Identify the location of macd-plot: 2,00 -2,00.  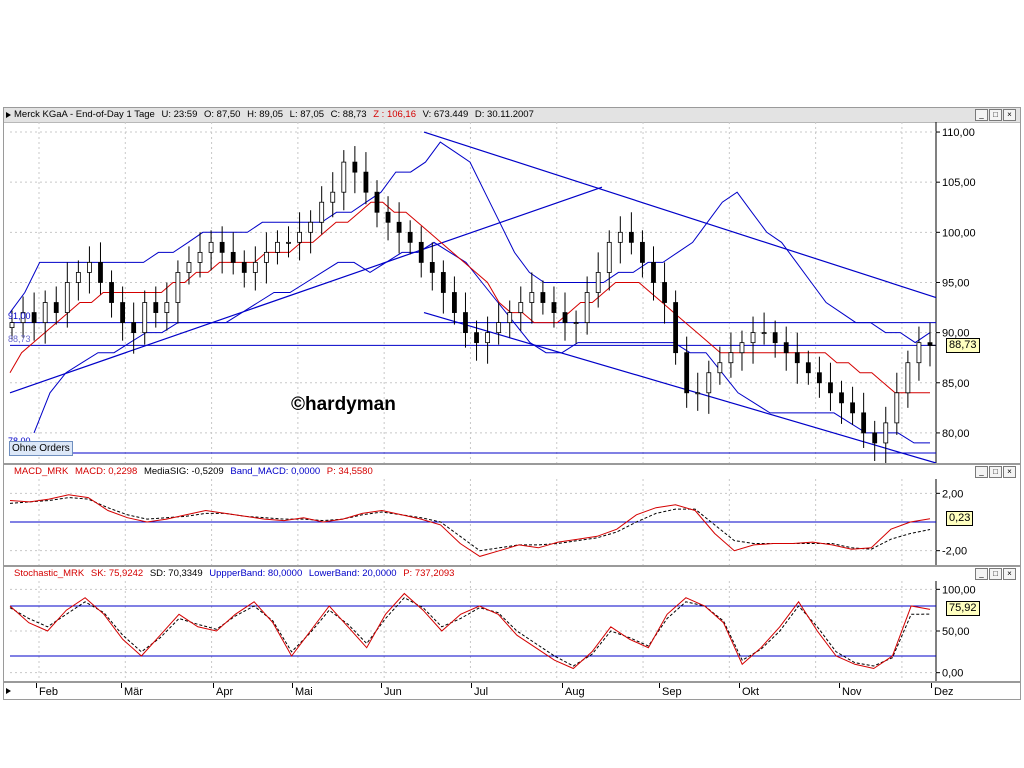
(512, 522).